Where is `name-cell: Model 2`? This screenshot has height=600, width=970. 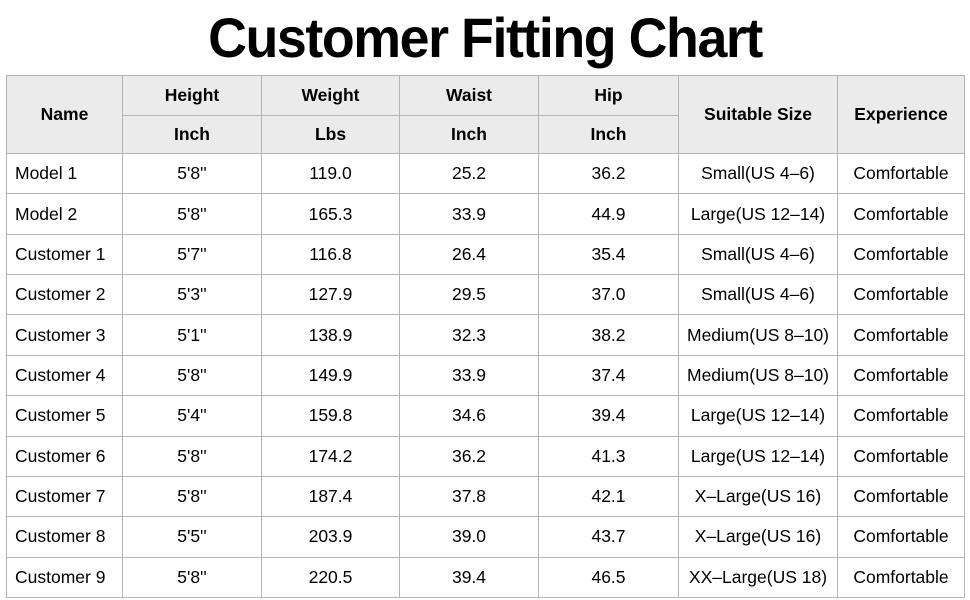
name-cell: Model 2 is located at coordinates (64, 214).